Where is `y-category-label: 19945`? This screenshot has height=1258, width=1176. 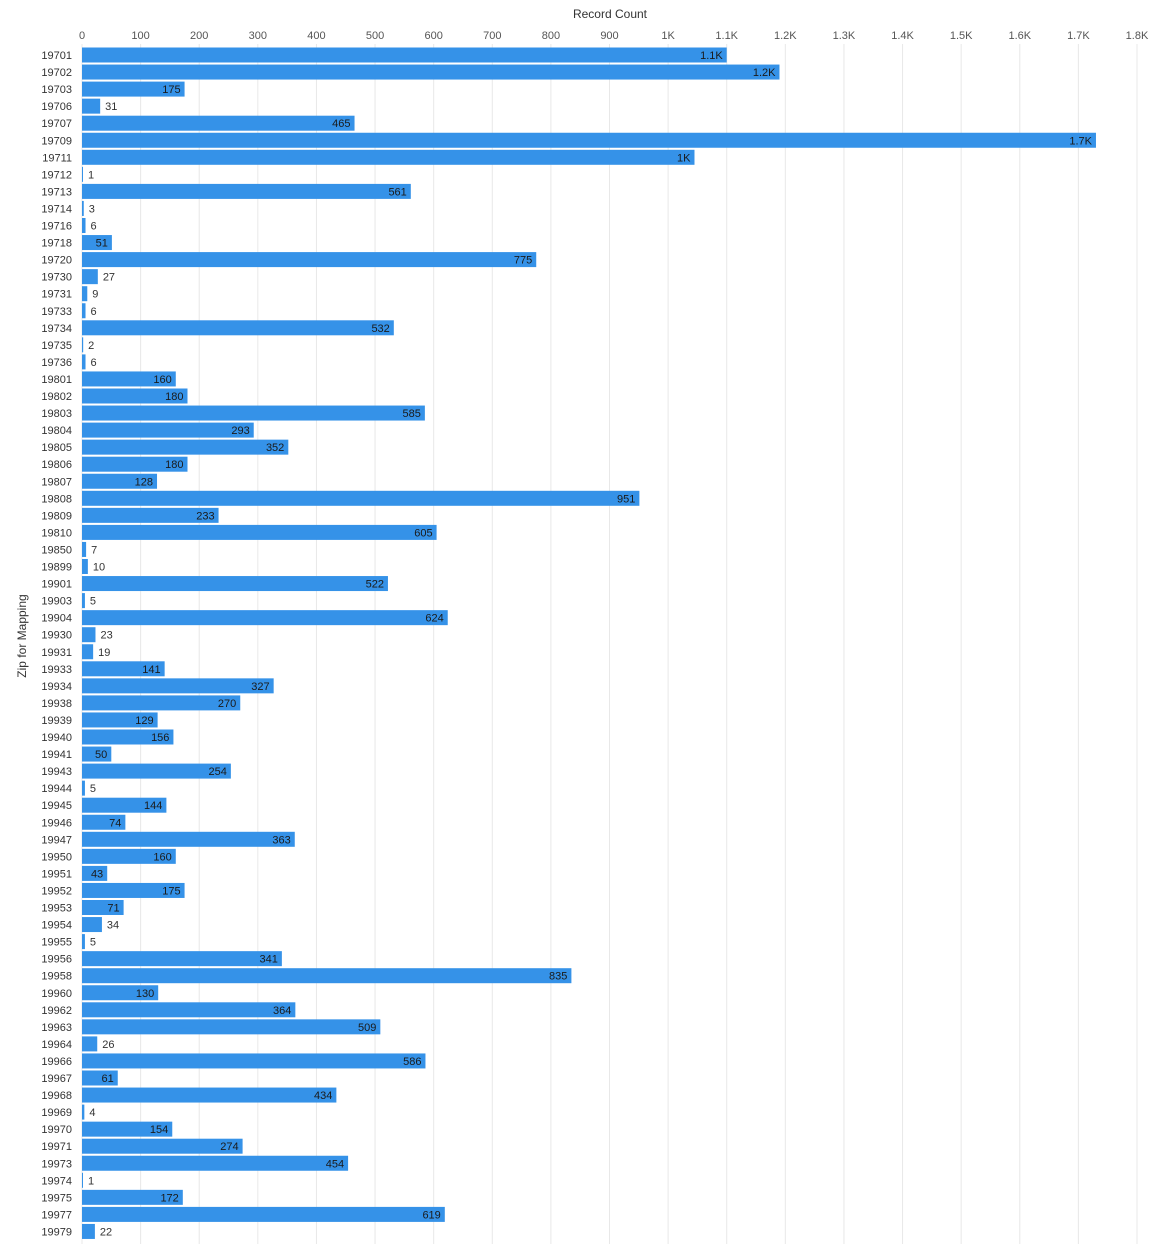 y-category-label: 19945 is located at coordinates (56, 806).